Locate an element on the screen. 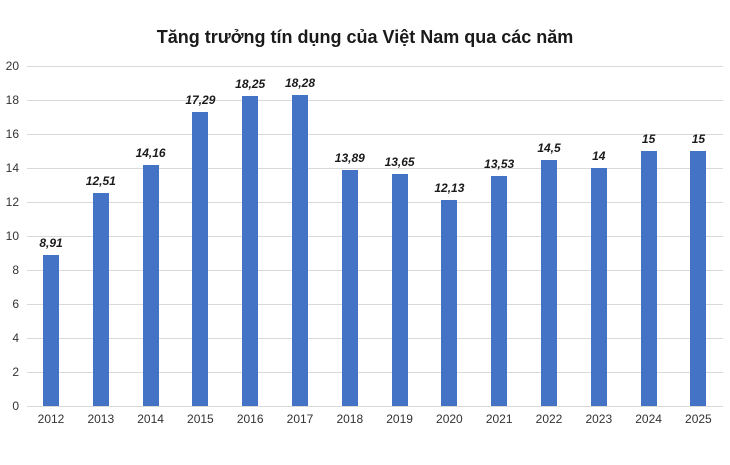 Image resolution: width=730 pixels, height=465 pixels. data-label: 14 is located at coordinates (599, 156).